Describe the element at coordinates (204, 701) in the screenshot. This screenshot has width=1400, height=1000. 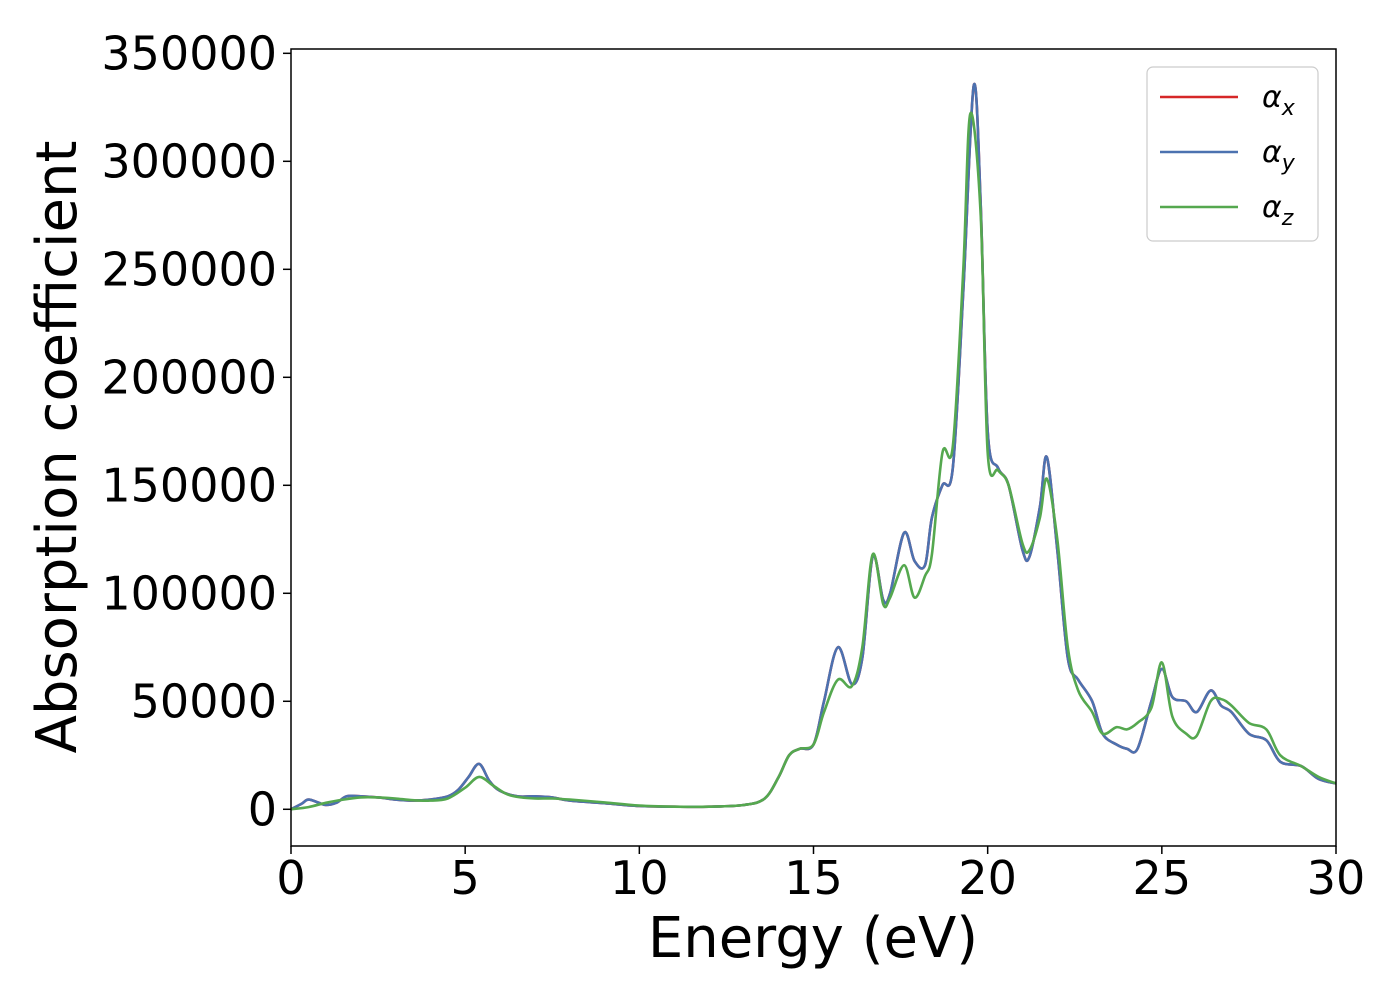
I see `y-tick-label: 50000` at that location.